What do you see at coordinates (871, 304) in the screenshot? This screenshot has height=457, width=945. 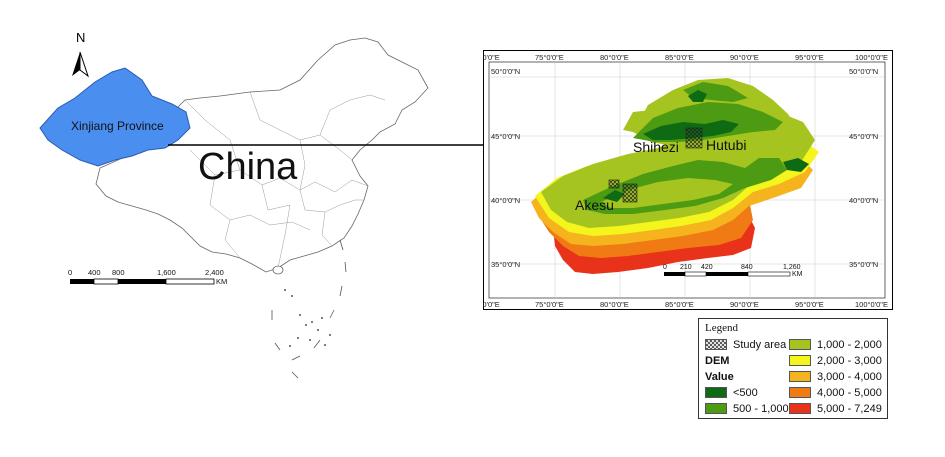 I see `bottom-lon-label-6: 100°0'0"E` at bounding box center [871, 304].